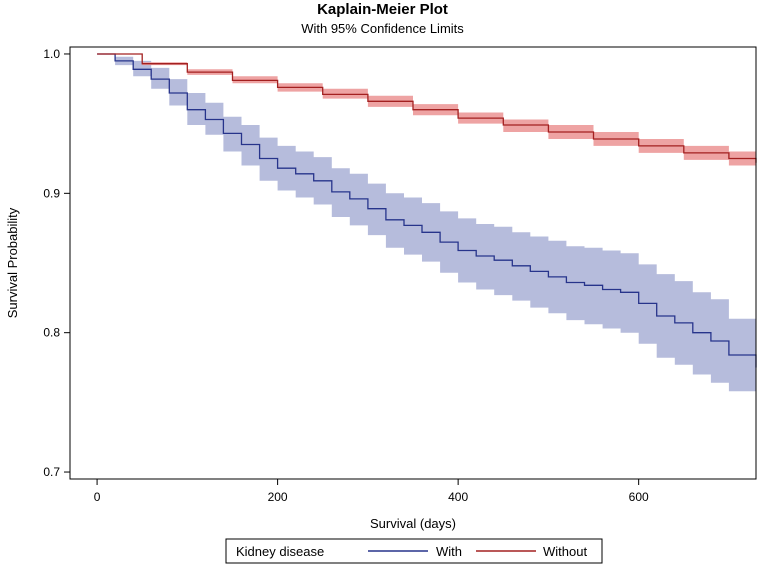 The width and height of the screenshot is (765, 567). What do you see at coordinates (97, 497) in the screenshot?
I see `x-tick-label: 0` at bounding box center [97, 497].